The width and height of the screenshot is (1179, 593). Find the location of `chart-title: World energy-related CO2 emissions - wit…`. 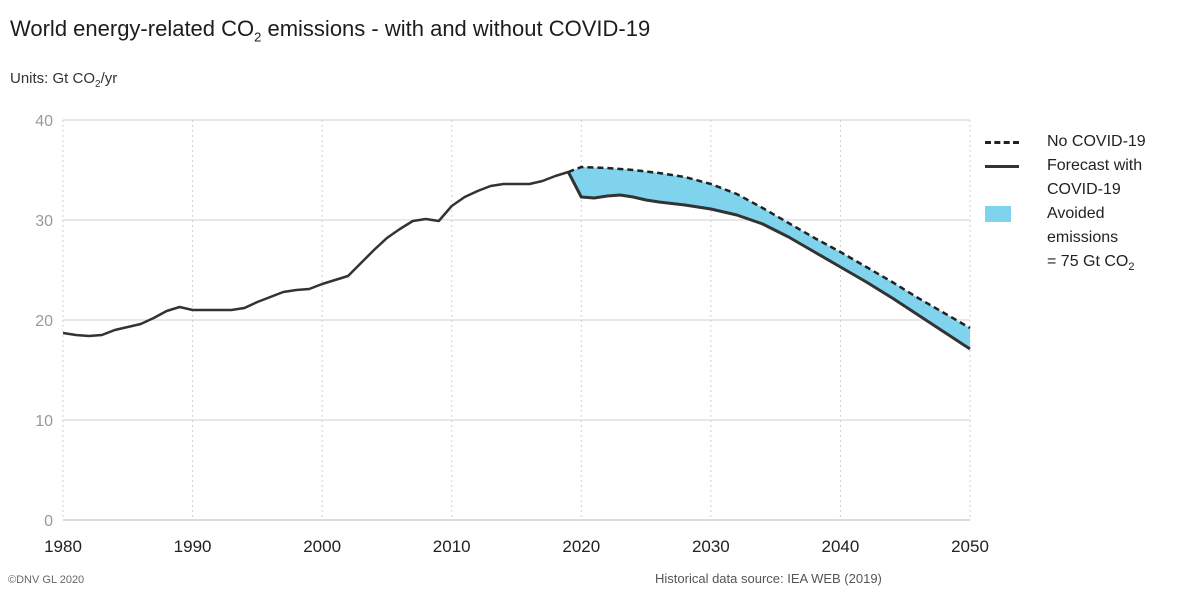

chart-title: World energy-related CO2 emissions - wit… is located at coordinates (330, 30).